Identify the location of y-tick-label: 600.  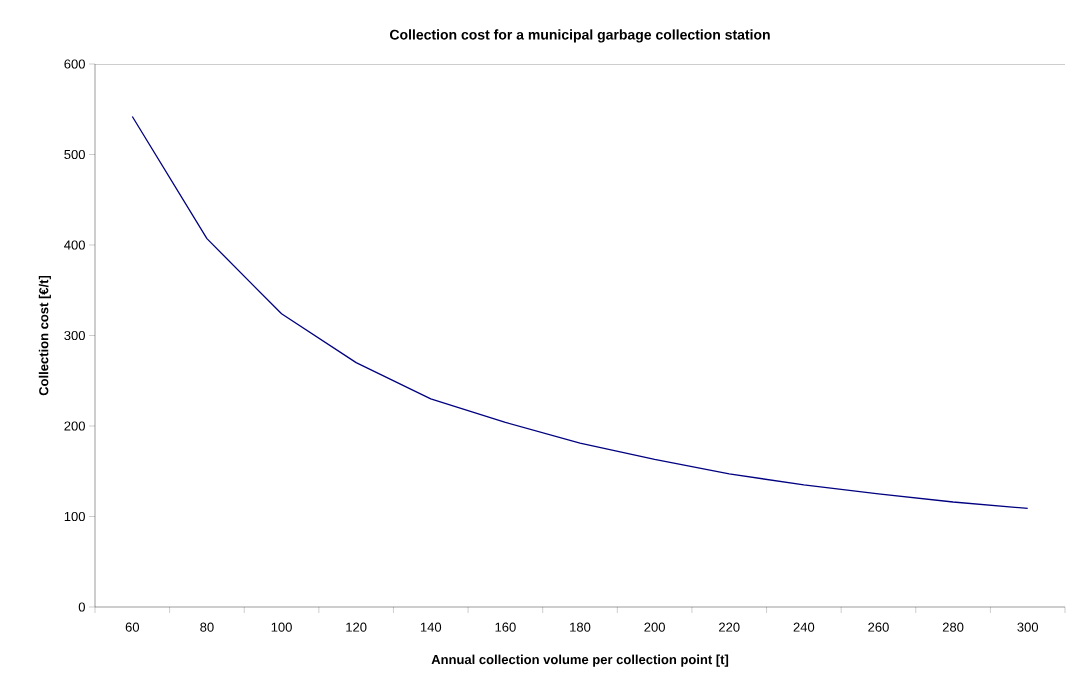
(74, 64).